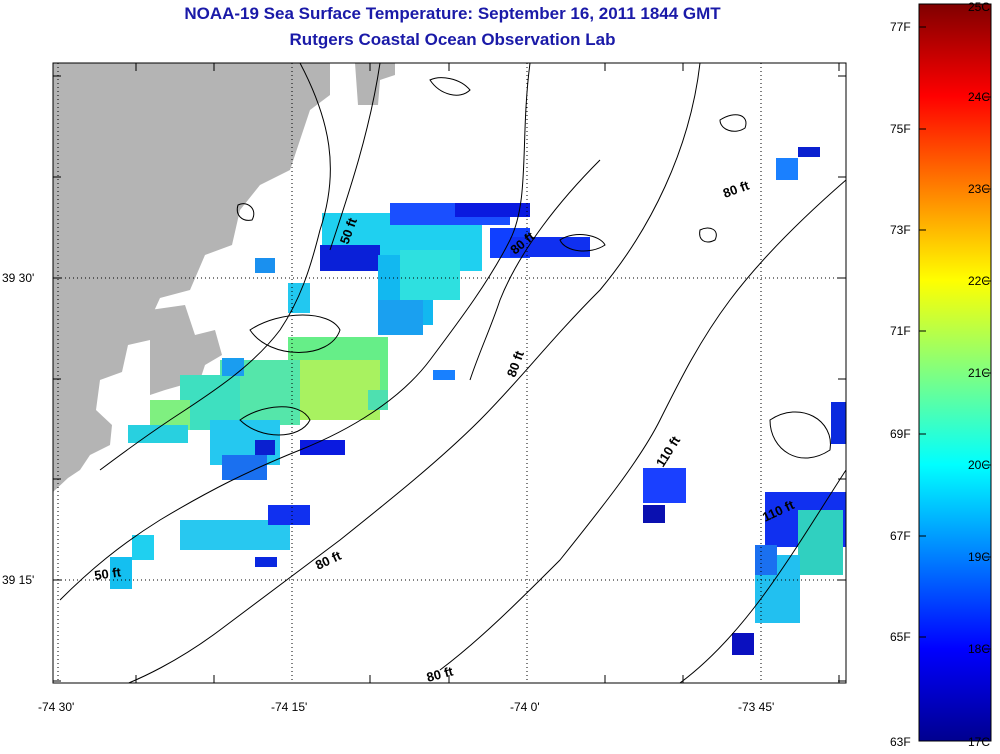 The width and height of the screenshot is (1000, 754). I want to click on map-subtitle: Rutgers Coastal Ocean Observation Lab, so click(452, 39).